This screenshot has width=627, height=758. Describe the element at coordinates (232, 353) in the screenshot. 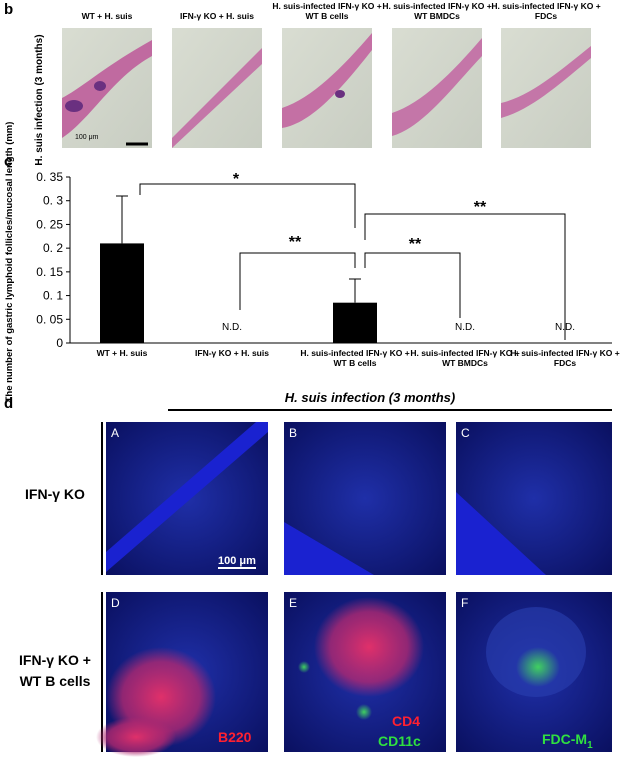

I see `x-tick-label: IFN-γ KO + H. suis` at that location.